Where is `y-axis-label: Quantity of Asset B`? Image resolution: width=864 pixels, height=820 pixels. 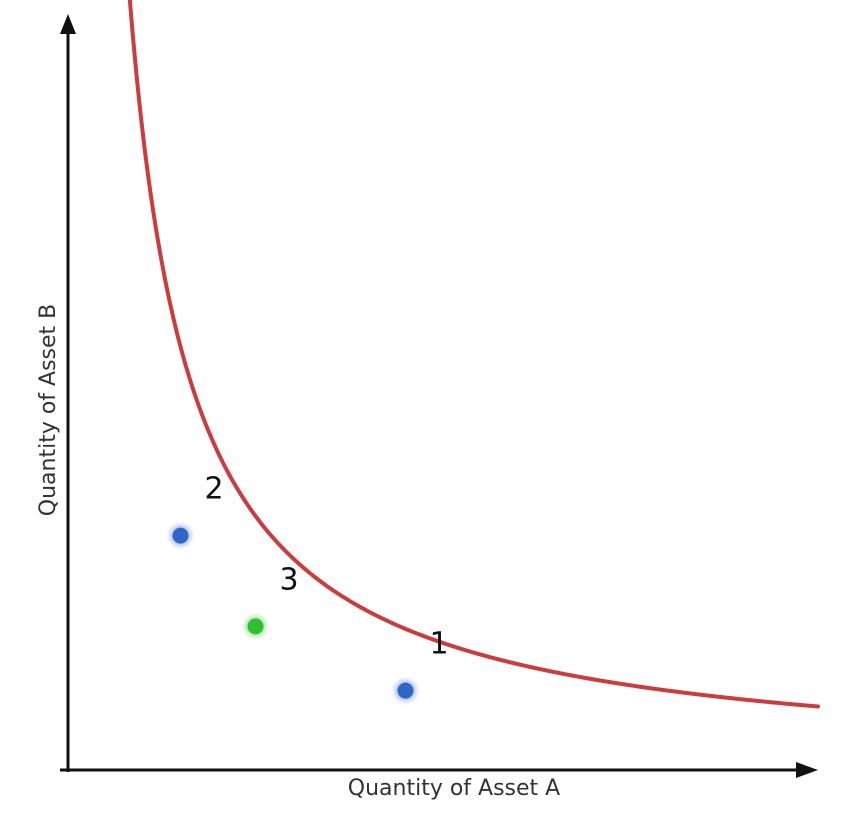
y-axis-label: Quantity of Asset B is located at coordinates (48, 410).